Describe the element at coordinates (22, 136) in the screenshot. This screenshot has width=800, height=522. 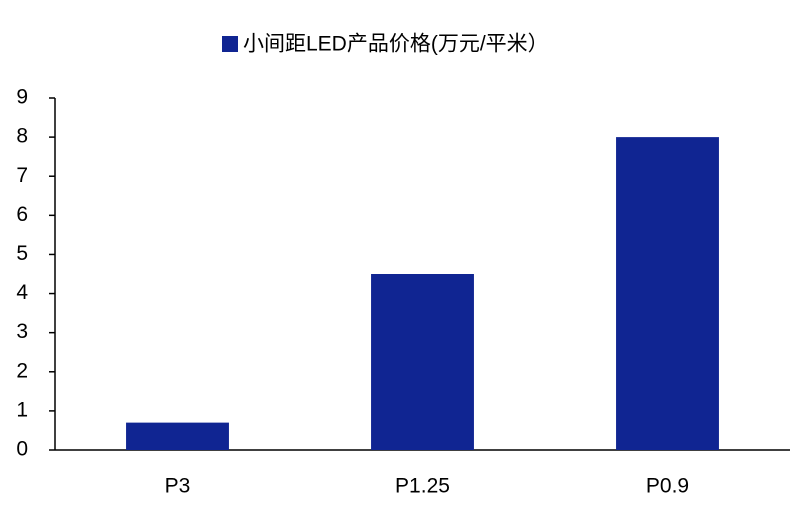
I see `y-tick-label: 8` at that location.